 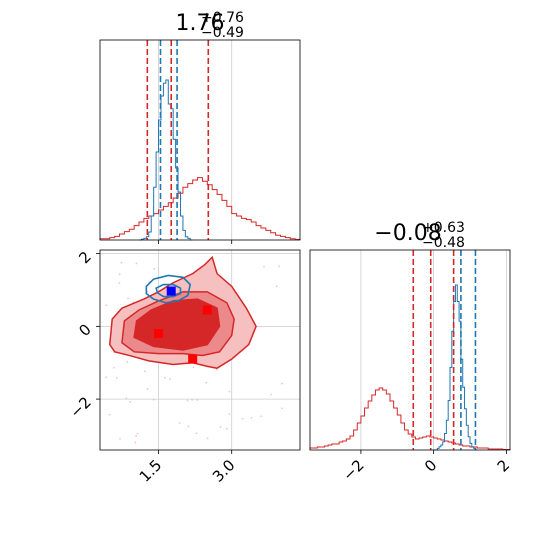 I want to click on title-y-main: −0.08, so click(x=407, y=233).